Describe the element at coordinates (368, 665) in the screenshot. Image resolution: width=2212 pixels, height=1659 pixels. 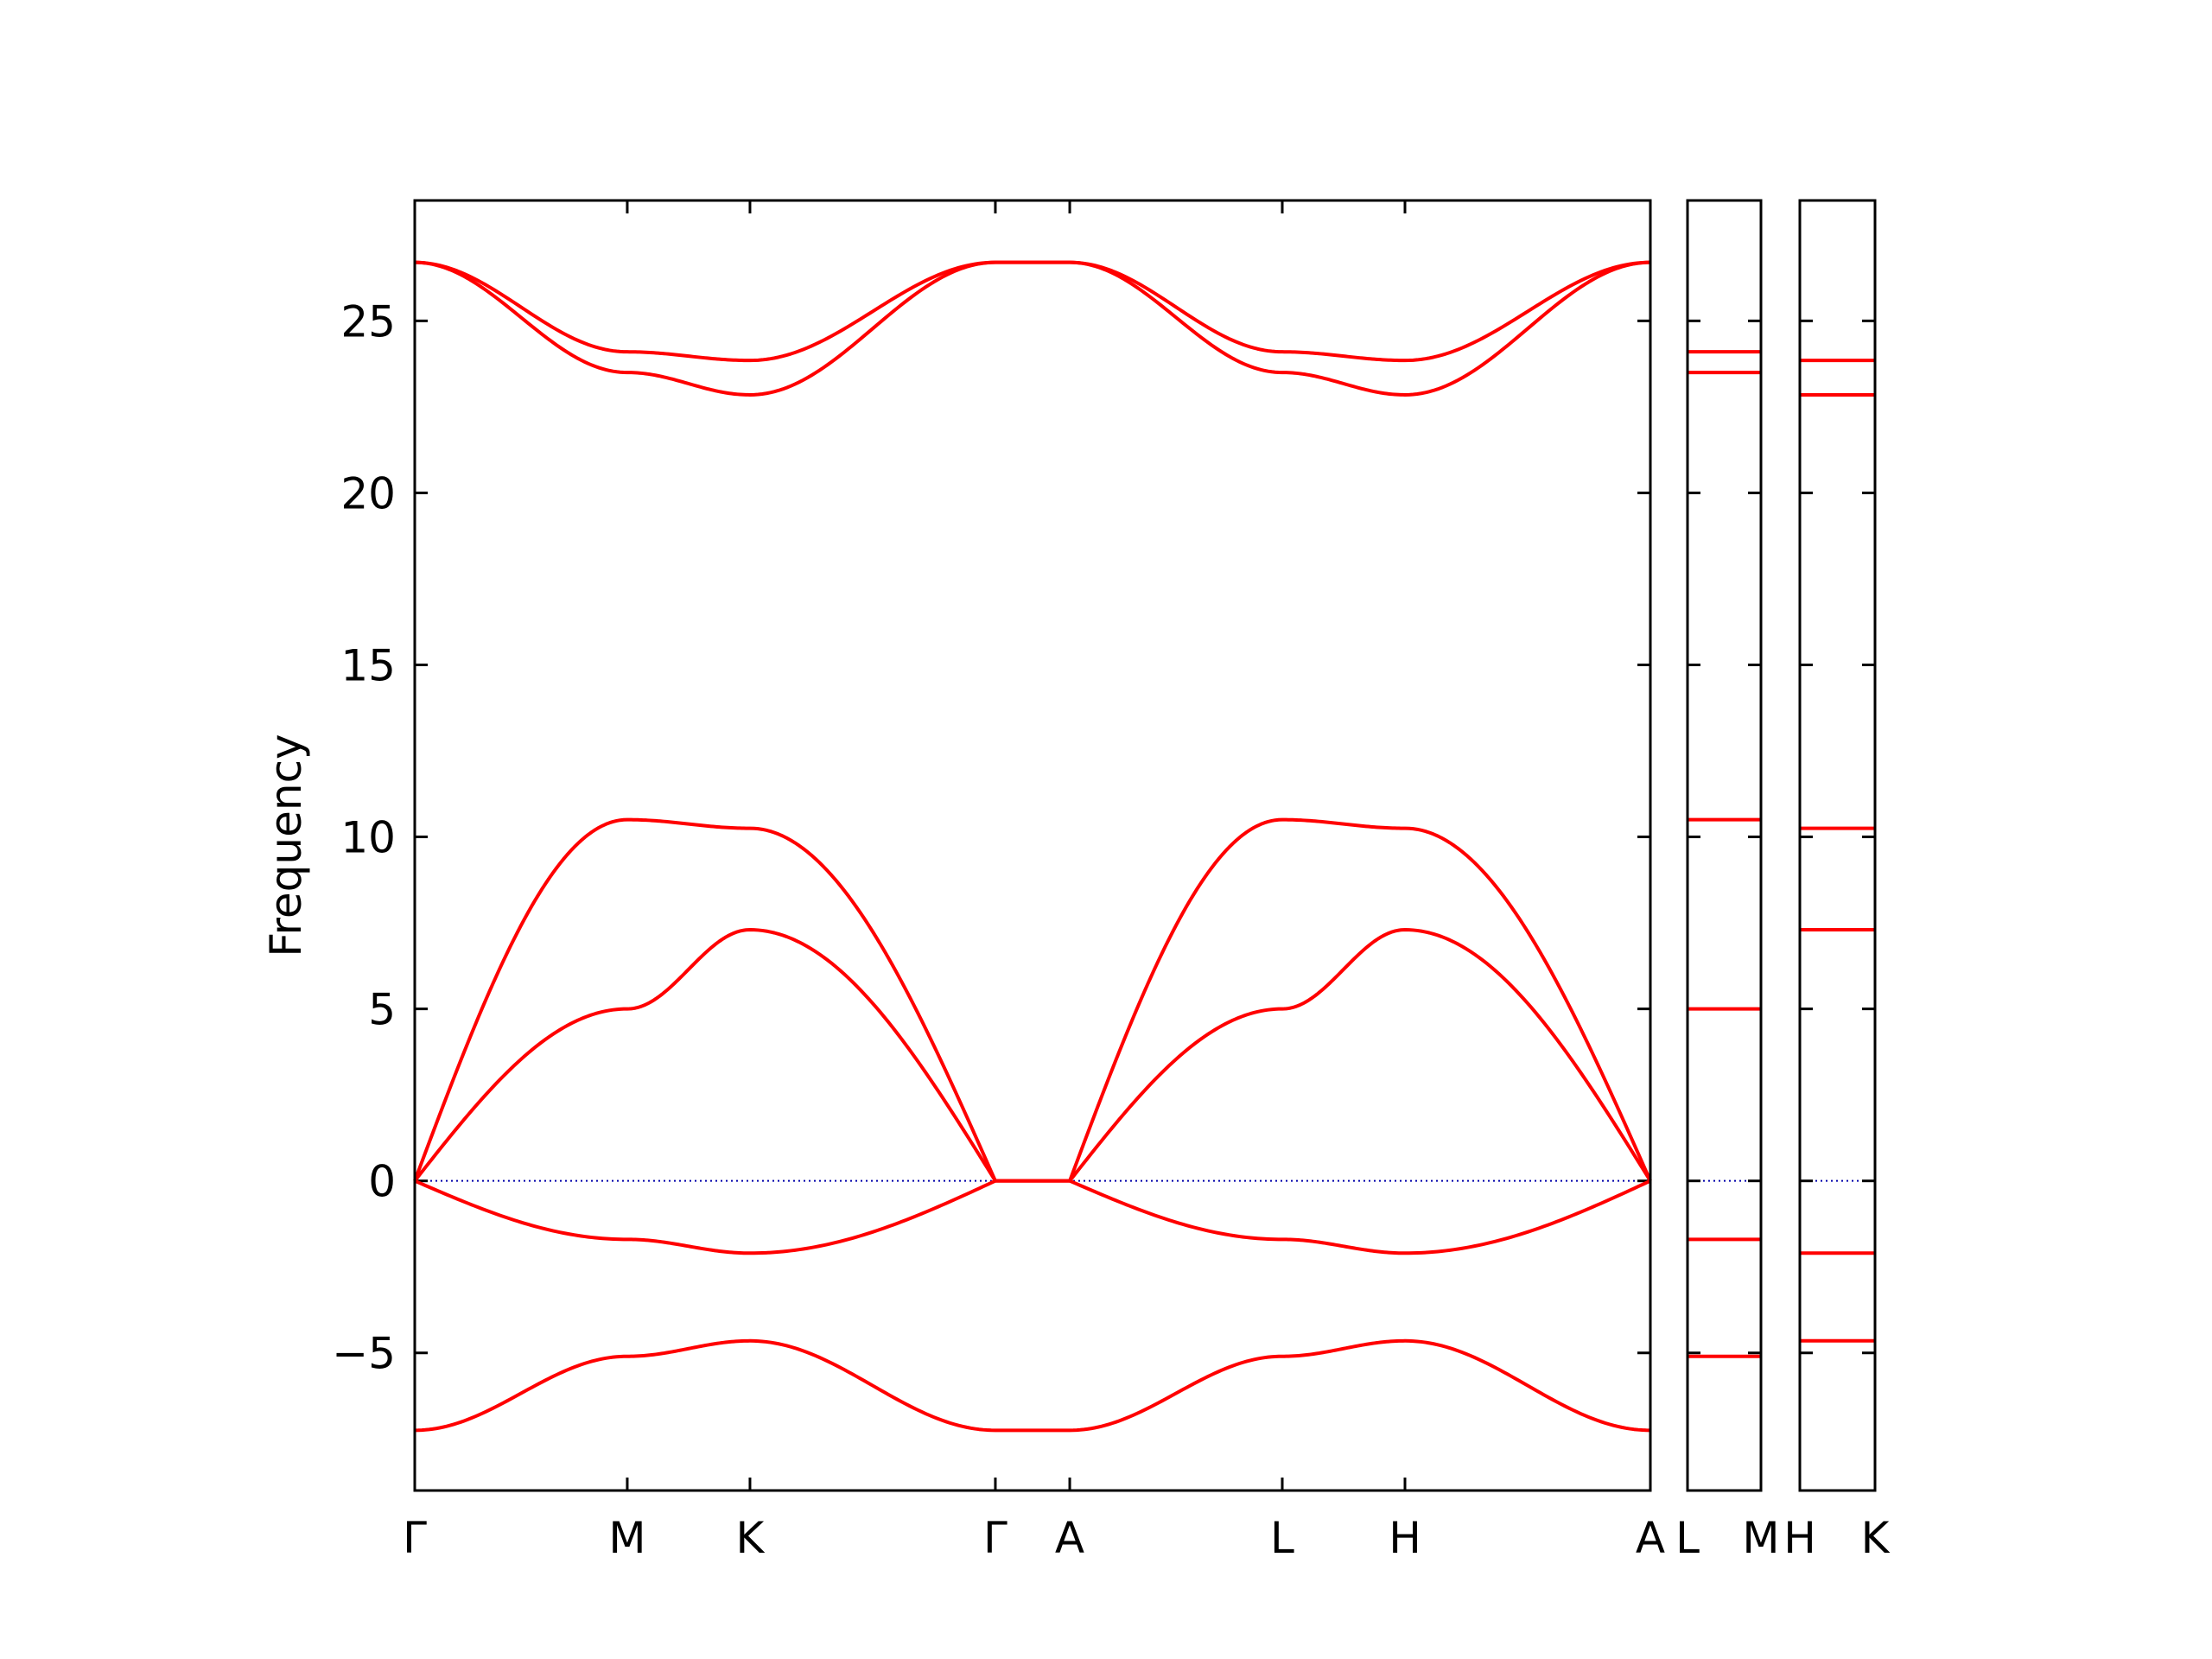
I see `ytick-label: 15` at that location.